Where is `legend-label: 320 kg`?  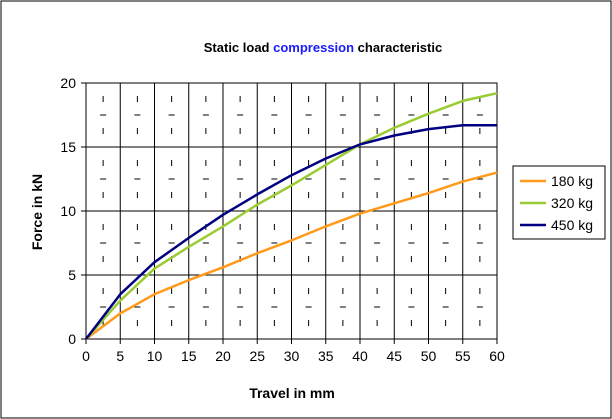 legend-label: 320 kg is located at coordinates (572, 203).